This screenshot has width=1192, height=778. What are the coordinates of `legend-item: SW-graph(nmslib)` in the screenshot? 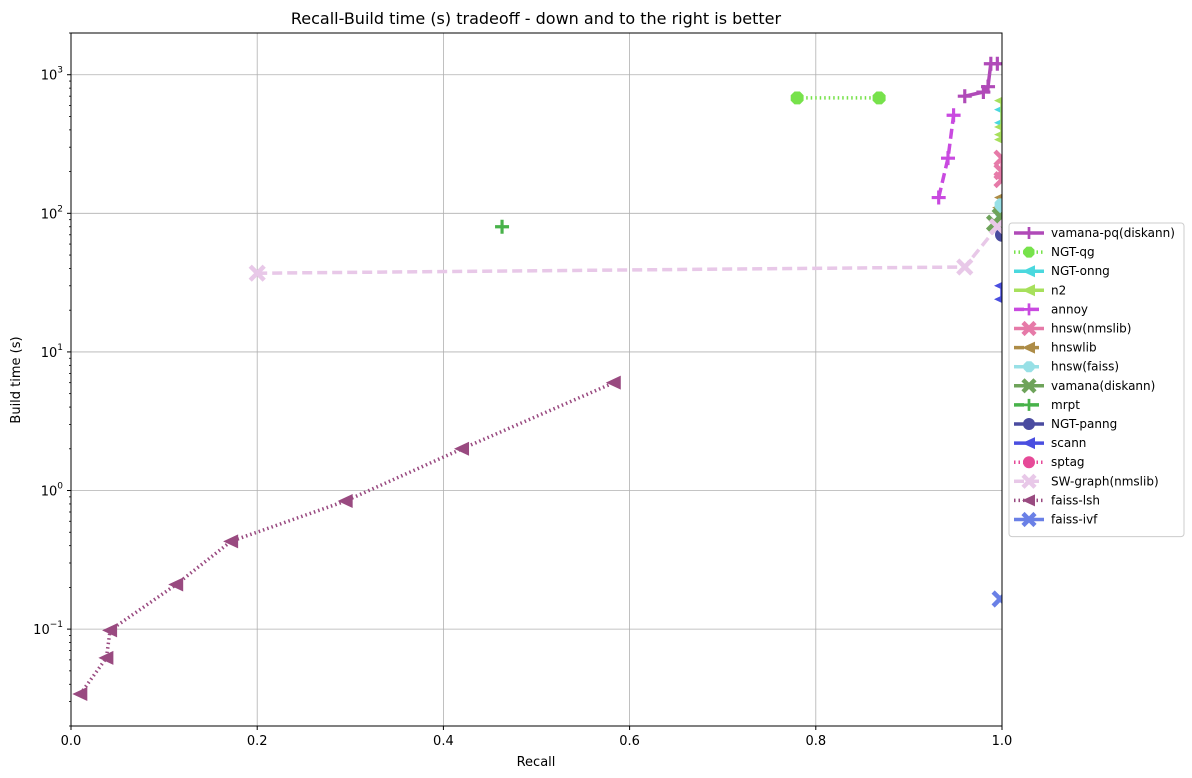 It's located at (1086, 481).